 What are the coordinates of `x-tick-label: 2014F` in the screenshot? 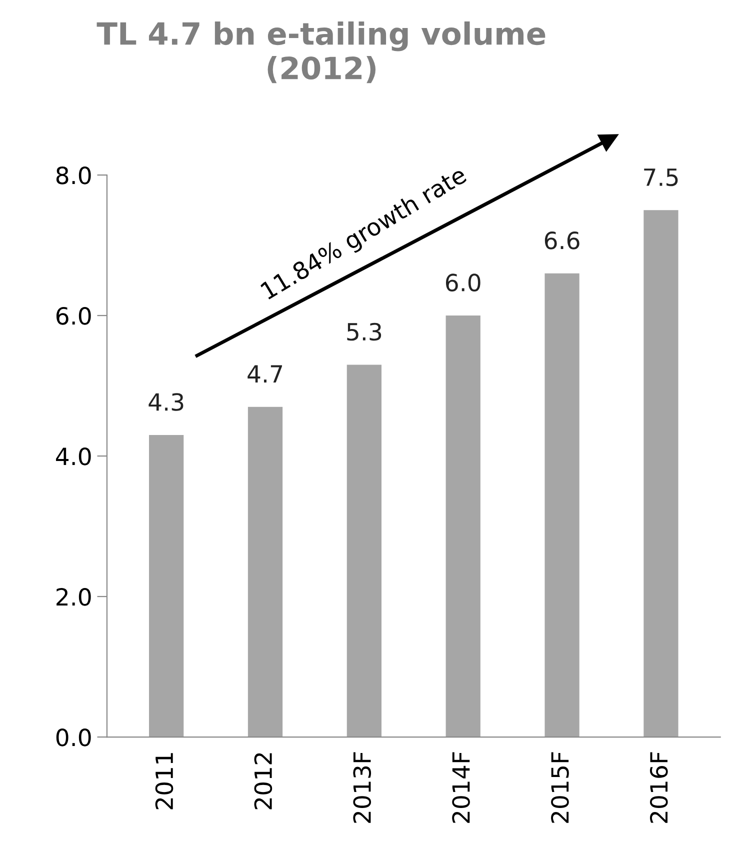 It's located at (461, 787).